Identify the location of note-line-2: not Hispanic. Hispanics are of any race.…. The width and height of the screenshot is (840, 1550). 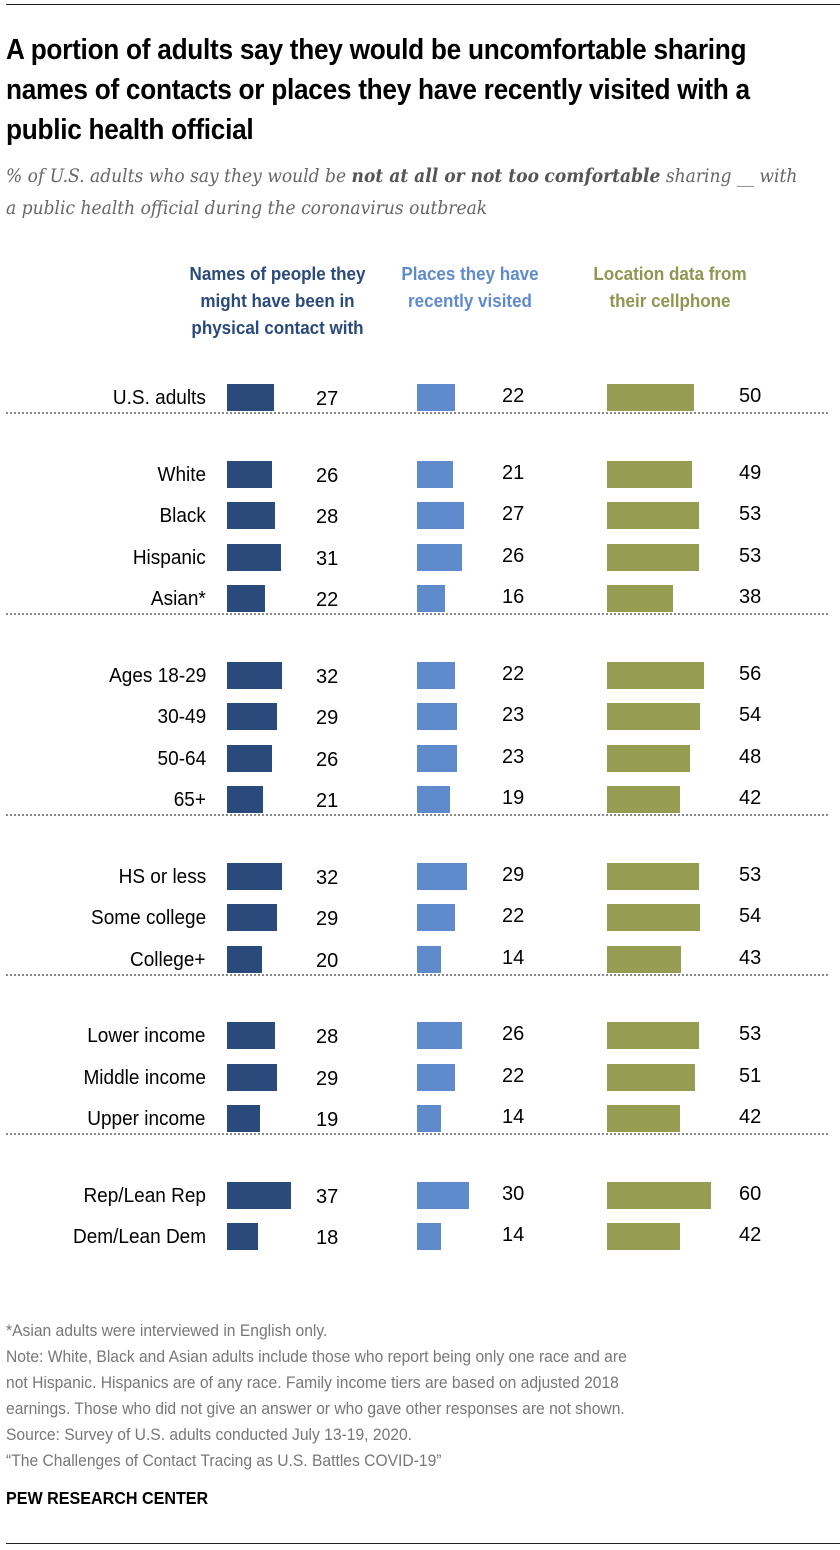
(312, 1382).